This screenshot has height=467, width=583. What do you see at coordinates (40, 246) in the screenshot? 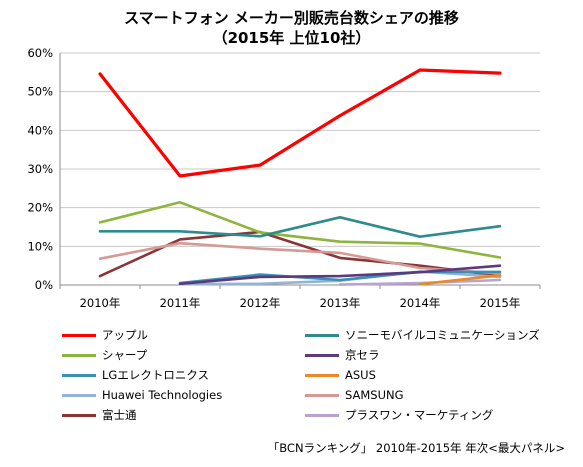
I see `y-tick-label: 10%` at bounding box center [40, 246].